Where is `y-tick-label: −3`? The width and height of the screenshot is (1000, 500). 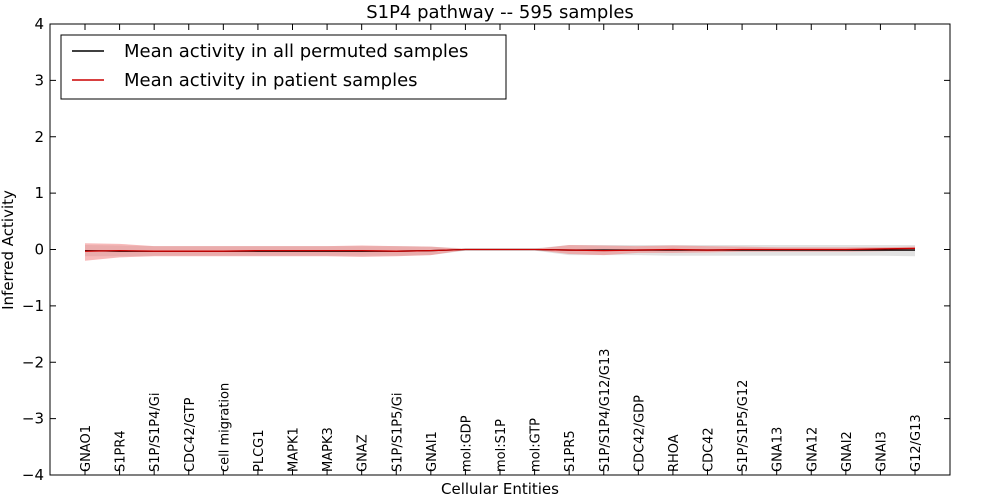 y-tick-label: −3 is located at coordinates (33, 419).